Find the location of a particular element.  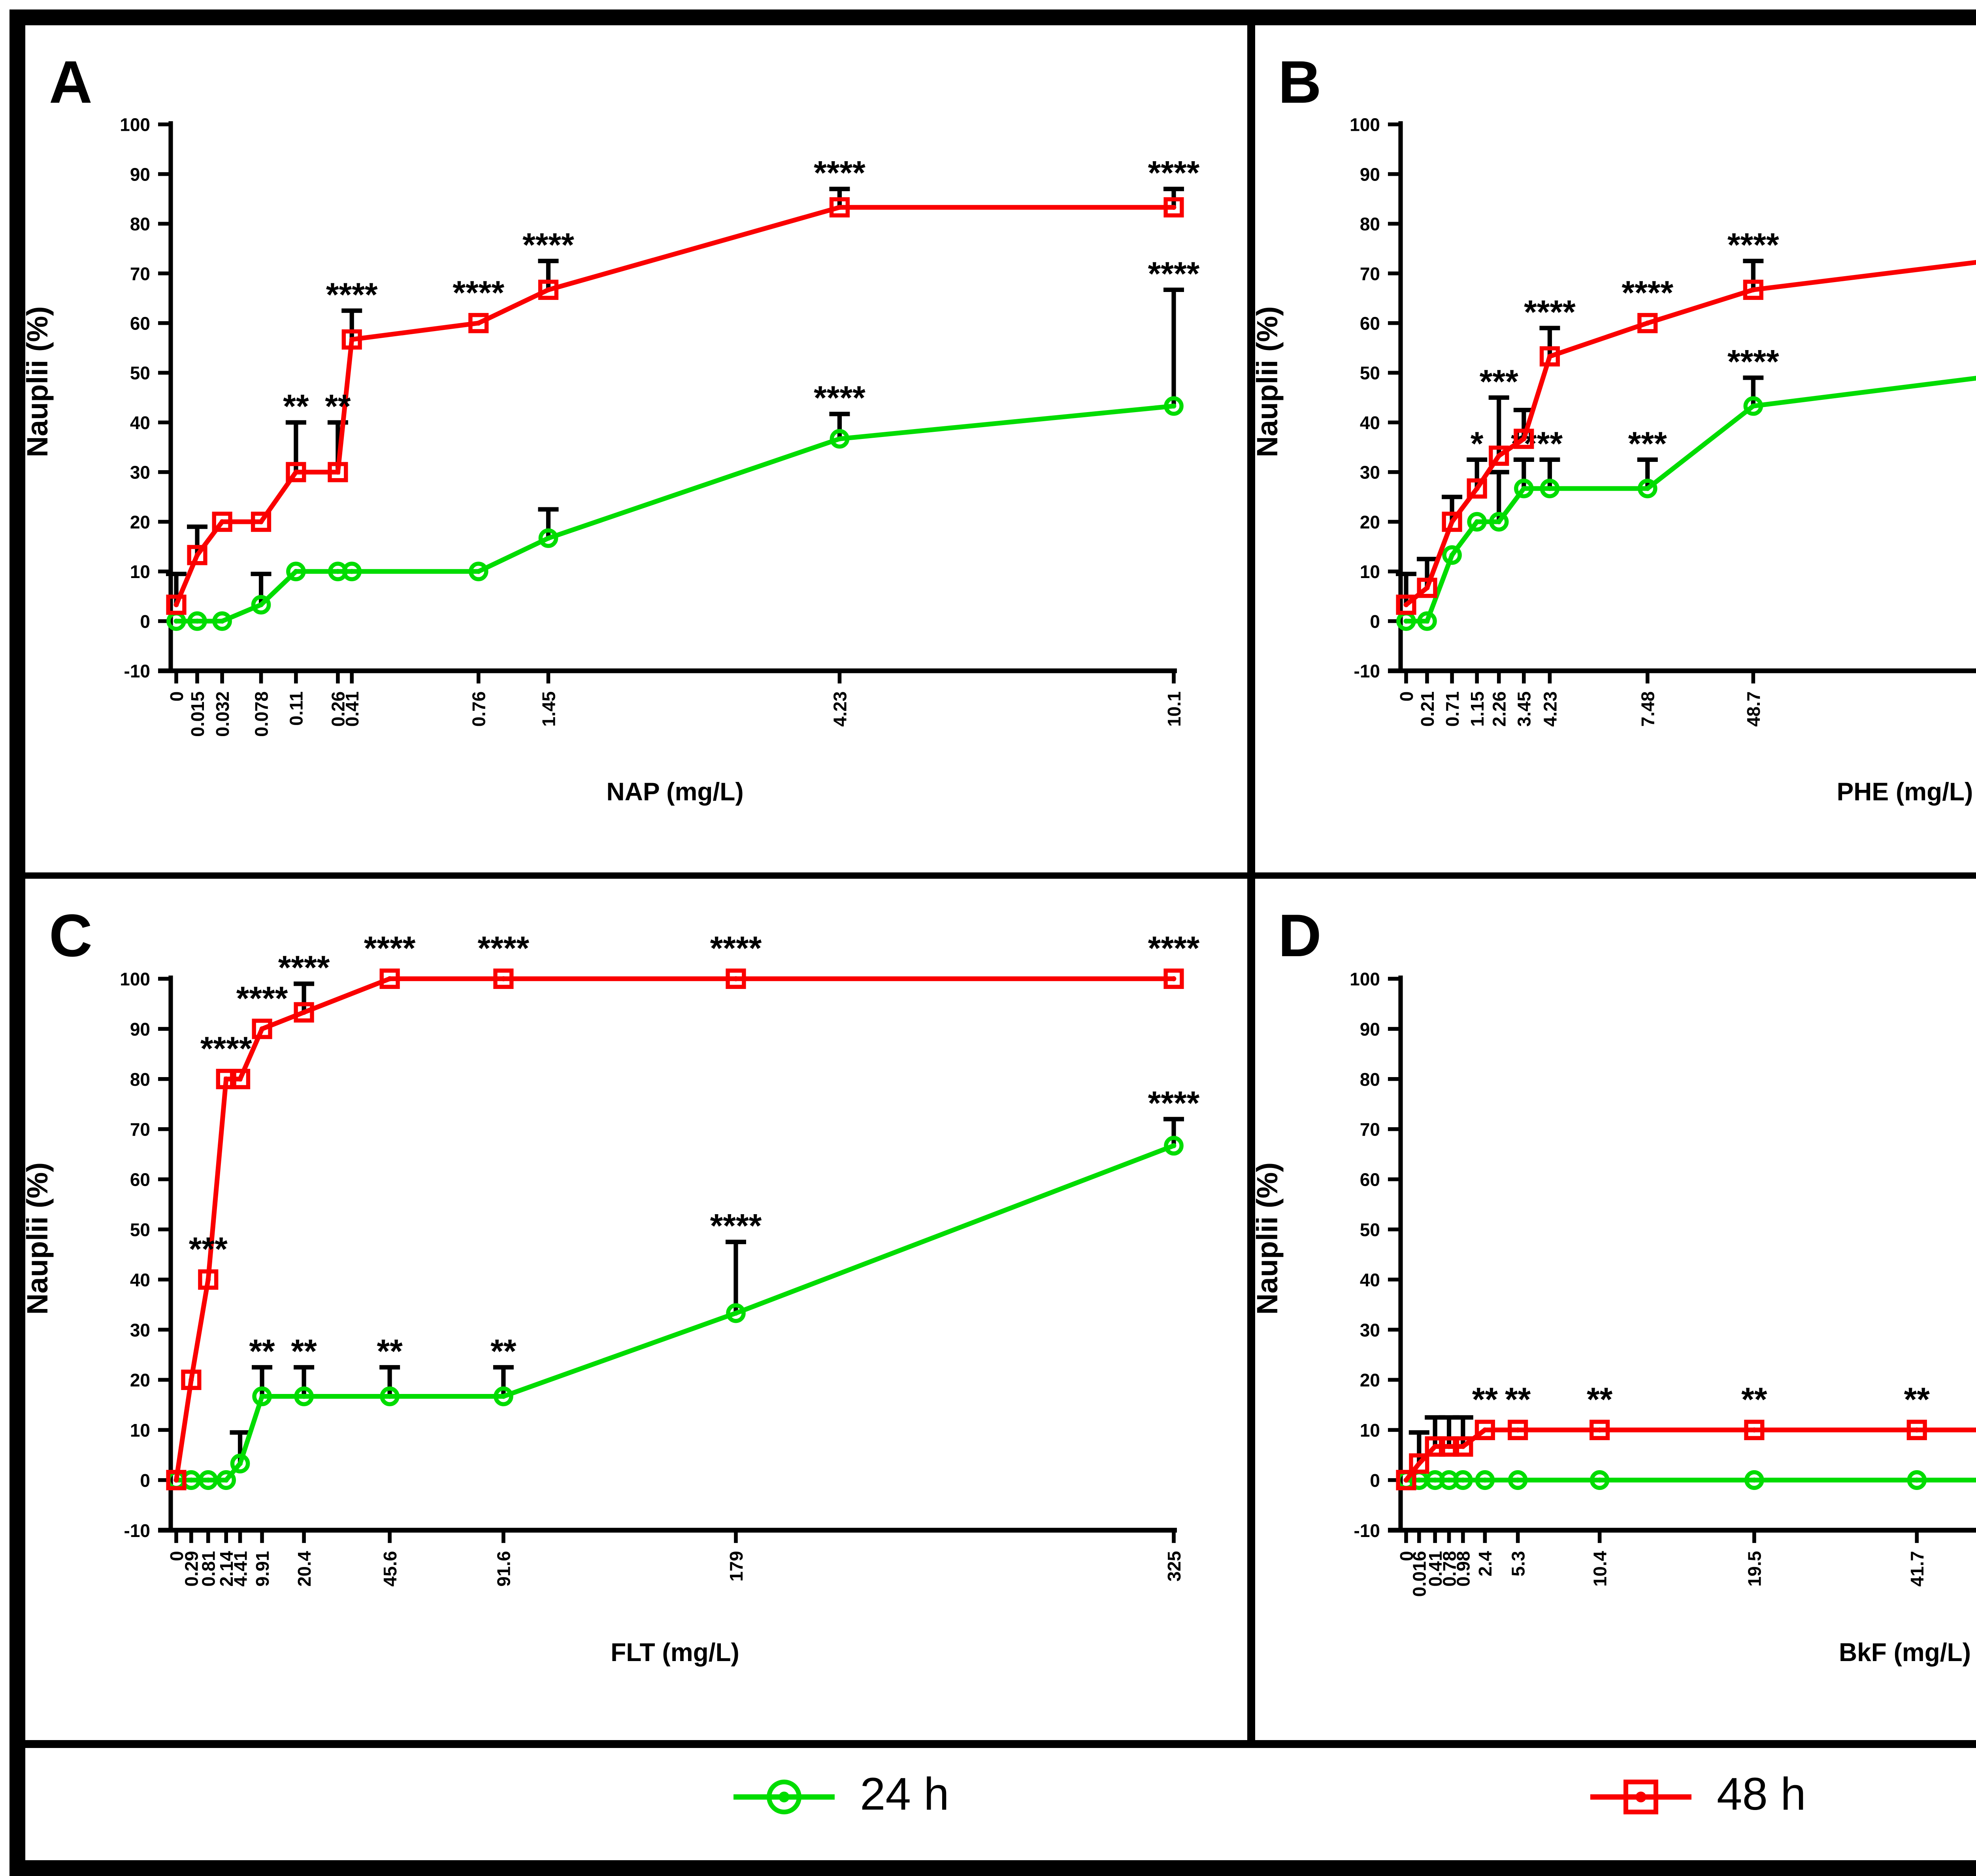

y-tick-label: 10 is located at coordinates (1369, 1430).